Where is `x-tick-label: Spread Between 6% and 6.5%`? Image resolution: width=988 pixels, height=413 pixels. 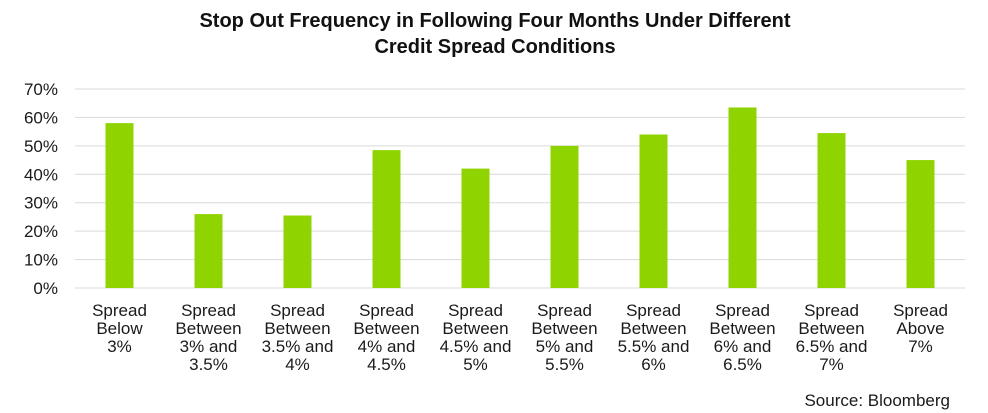
x-tick-label: Spread Between 6% and 6.5% is located at coordinates (742, 337).